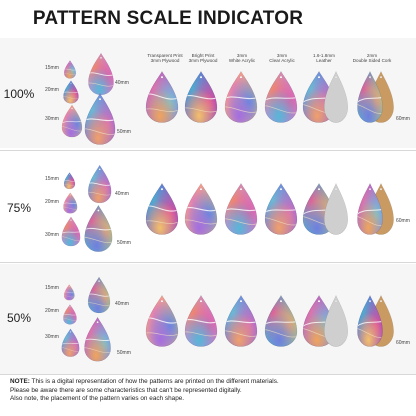 The width and height of the screenshot is (416, 416). I want to click on row-scale-label: 100%, so click(19, 94).